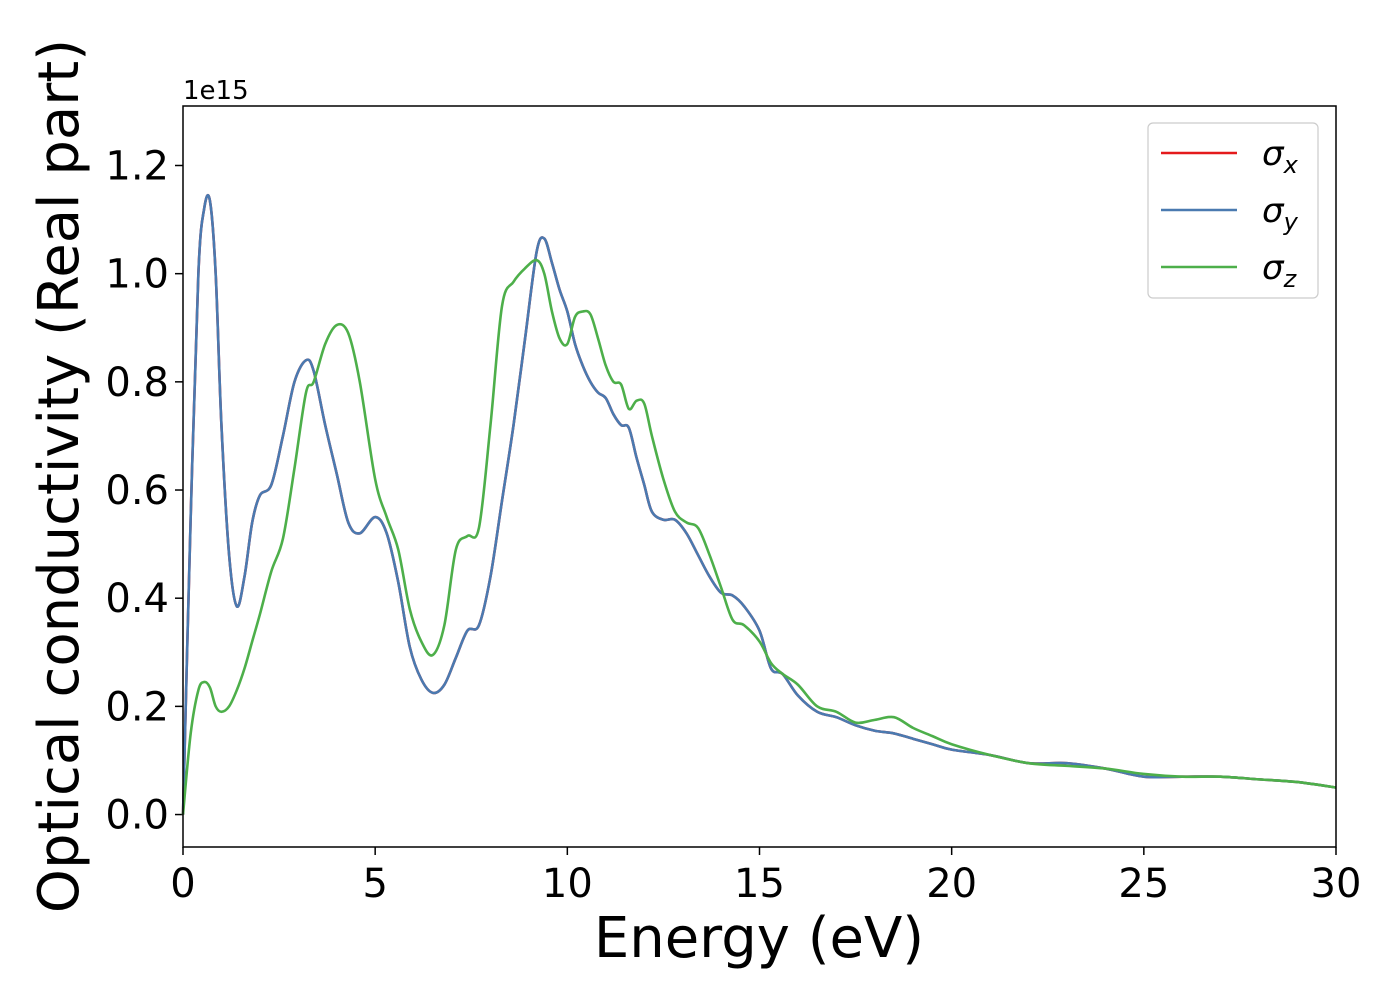 The image size is (1400, 1000). Describe the element at coordinates (182, 884) in the screenshot. I see `x-tick-label: 0` at that location.